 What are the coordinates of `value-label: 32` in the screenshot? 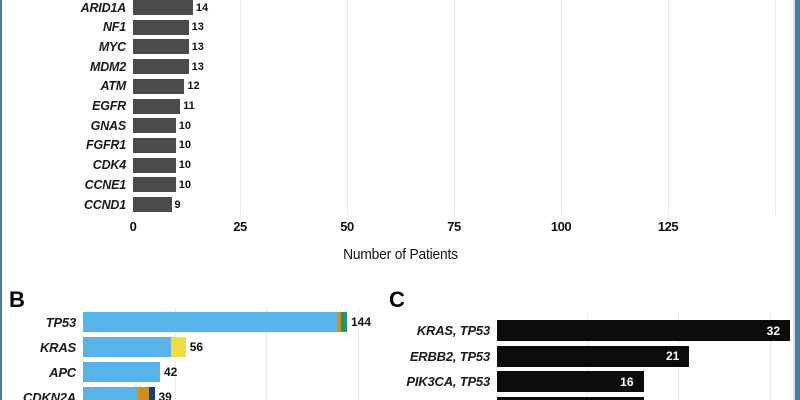 It's located at (773, 330).